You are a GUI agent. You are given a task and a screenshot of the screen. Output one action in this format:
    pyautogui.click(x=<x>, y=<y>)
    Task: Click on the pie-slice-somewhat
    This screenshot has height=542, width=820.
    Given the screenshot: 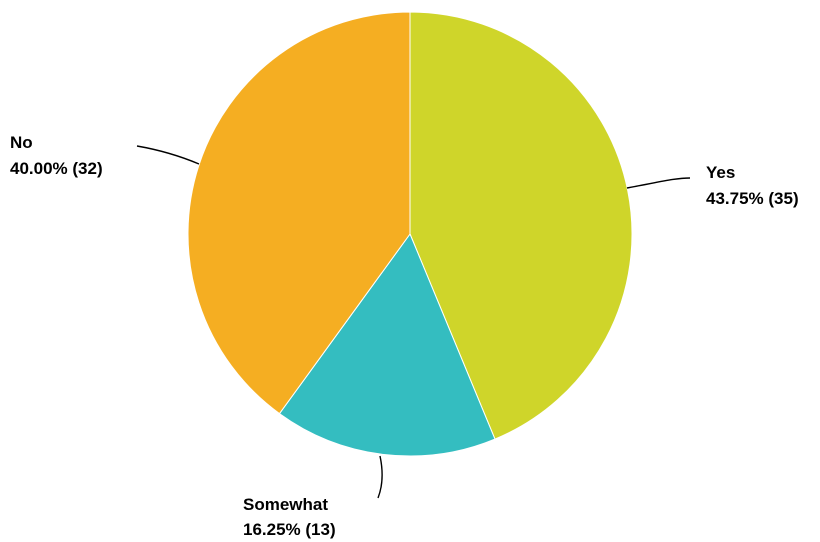 What is the action you would take?
    pyautogui.click(x=387, y=344)
    